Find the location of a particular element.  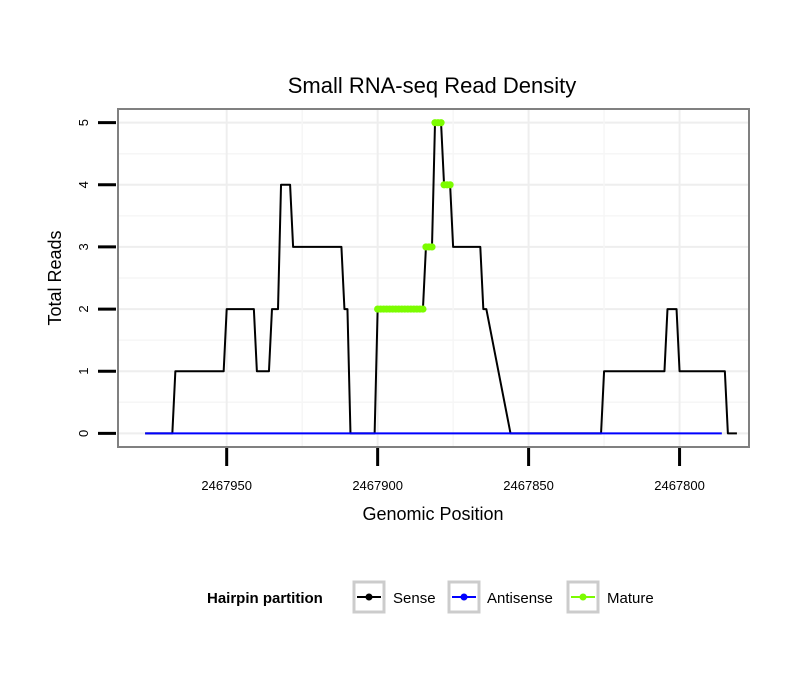

chart-title: Small RNA-seq Read Density is located at coordinates (432, 85).